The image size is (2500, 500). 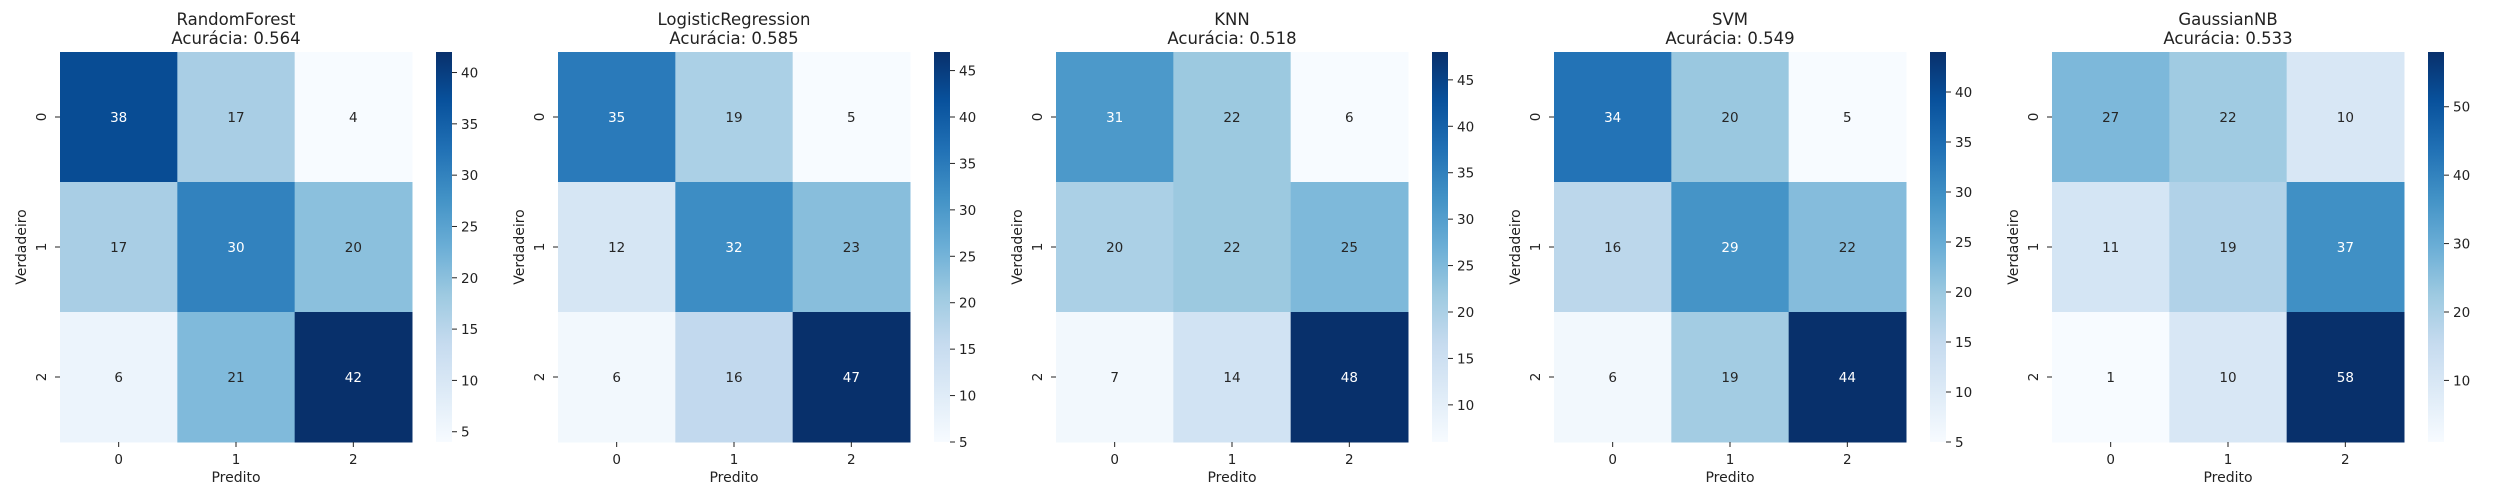 What do you see at coordinates (1231, 378) in the screenshot?
I see `cell-value-label: 14` at bounding box center [1231, 378].